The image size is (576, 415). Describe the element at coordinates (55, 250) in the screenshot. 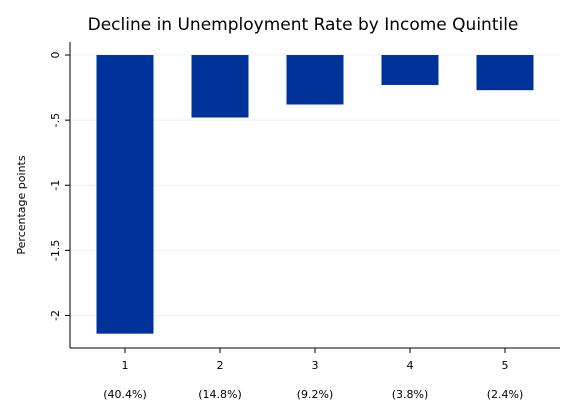

I see `y-tick-label: -1.5` at that location.